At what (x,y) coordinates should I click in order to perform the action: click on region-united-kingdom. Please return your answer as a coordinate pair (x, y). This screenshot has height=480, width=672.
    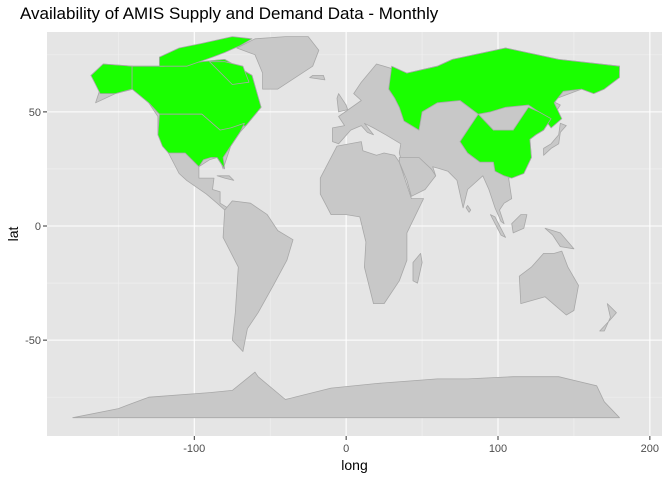
    Looking at the image, I should click on (342, 103).